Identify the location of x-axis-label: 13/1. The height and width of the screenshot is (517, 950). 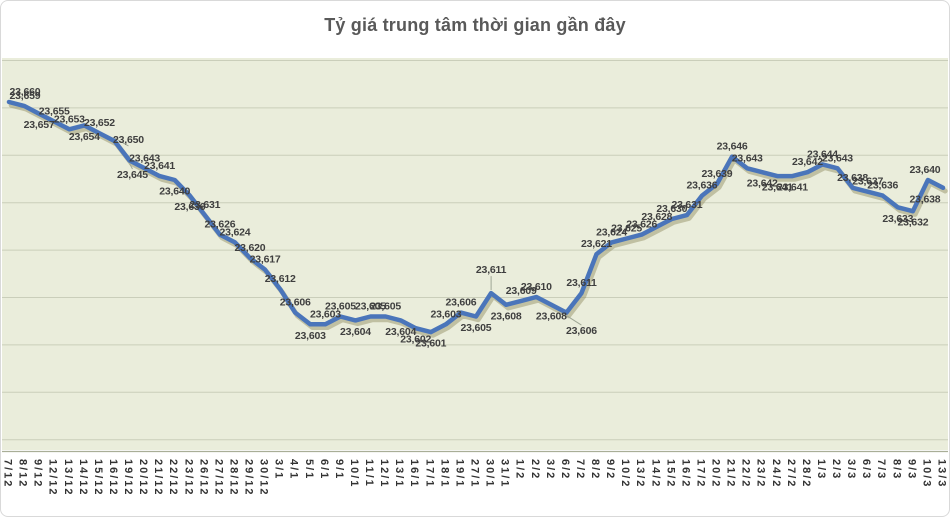
(399, 473).